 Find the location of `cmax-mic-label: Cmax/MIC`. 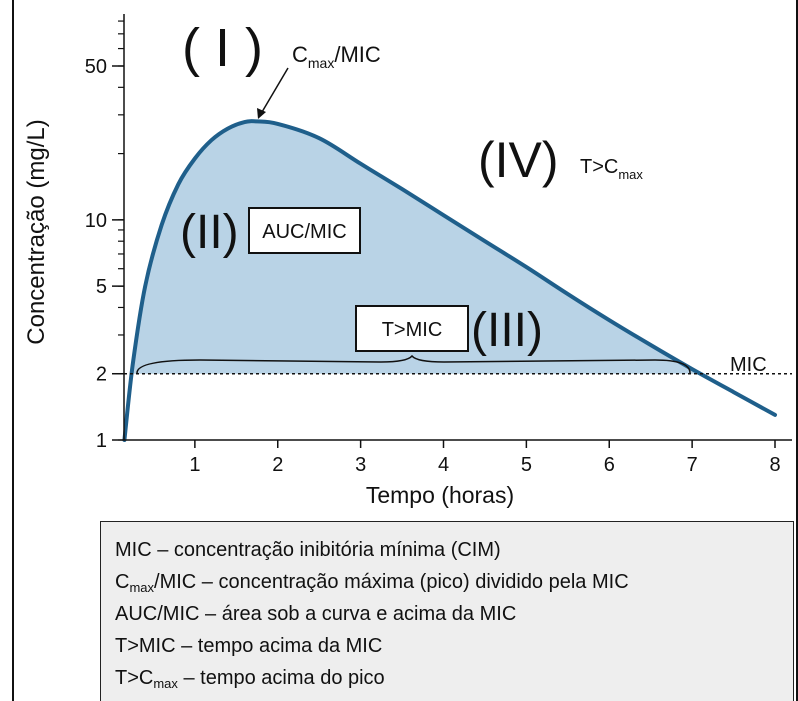

cmax-mic-label: Cmax/MIC is located at coordinates (336, 56).